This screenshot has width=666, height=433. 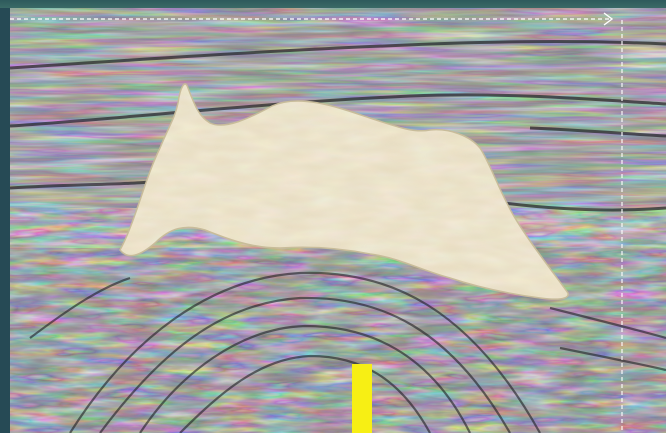 What do you see at coordinates (333, 4) in the screenshot?
I see `top-strip` at bounding box center [333, 4].